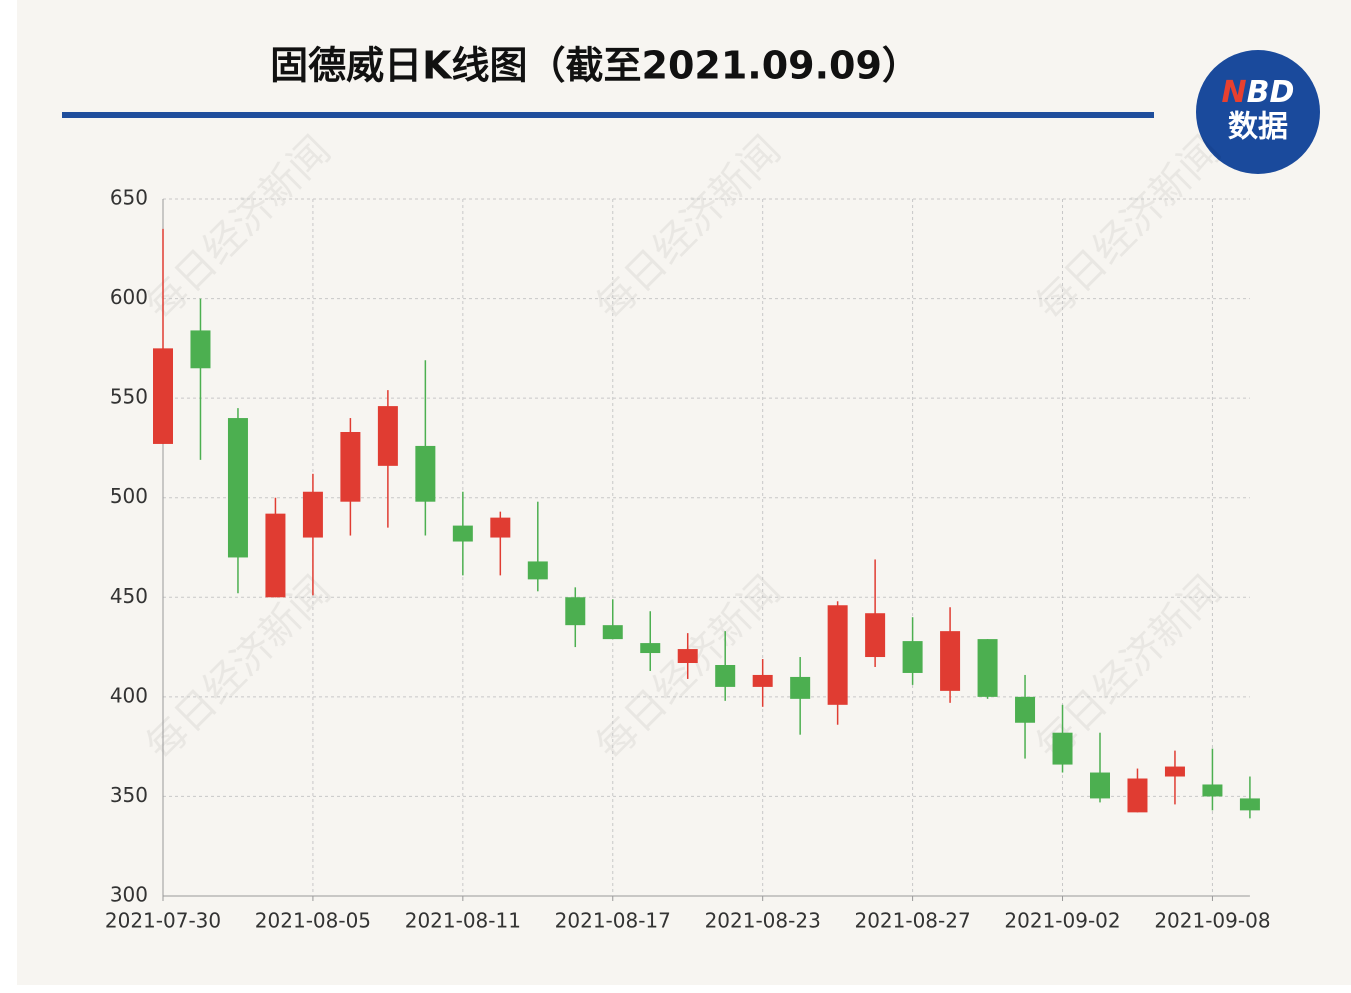 The height and width of the screenshot is (993, 1351). What do you see at coordinates (613, 921) in the screenshot?
I see `x-tick-label: 2021-08-17` at bounding box center [613, 921].